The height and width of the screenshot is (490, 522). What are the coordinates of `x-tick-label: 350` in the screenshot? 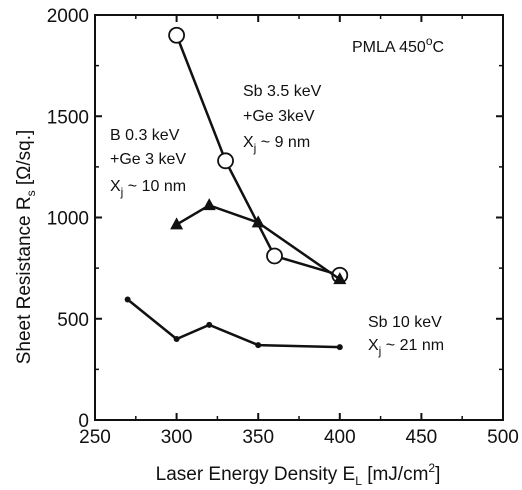 It's located at (258, 437).